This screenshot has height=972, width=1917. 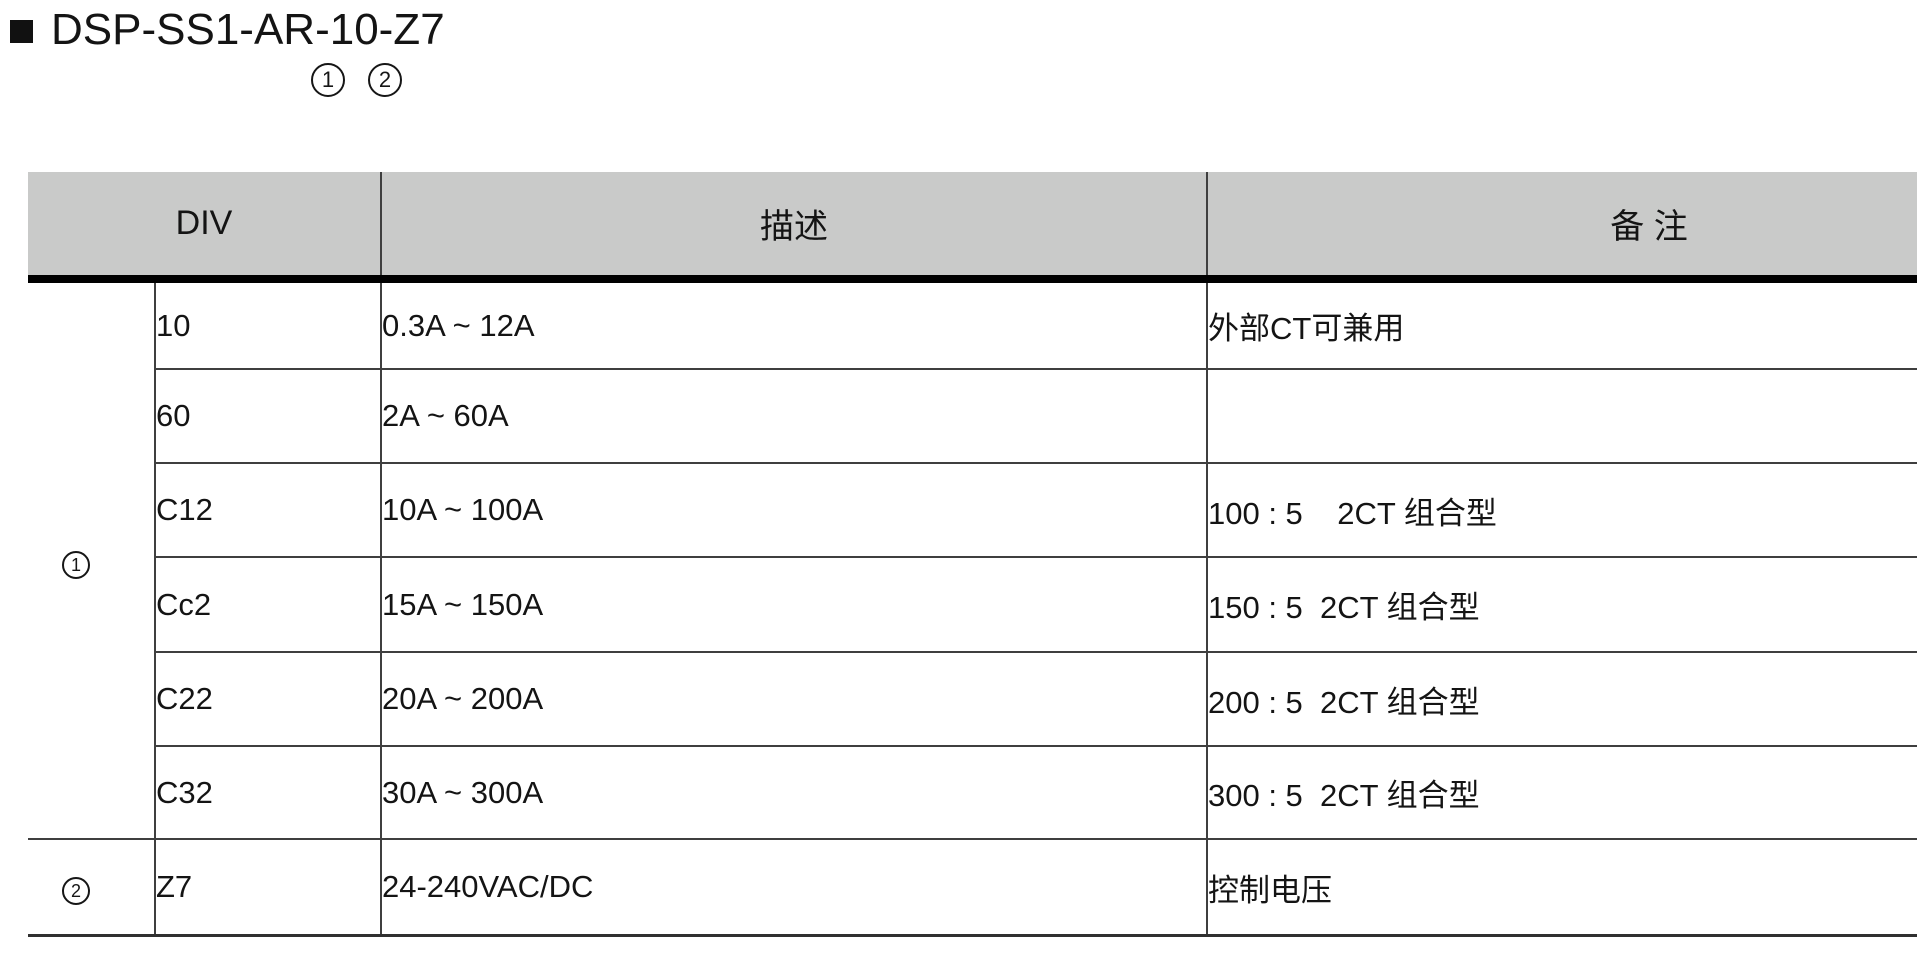 What do you see at coordinates (793, 605) in the screenshot?
I see `desc-cell: 15A ~ 150A` at bounding box center [793, 605].